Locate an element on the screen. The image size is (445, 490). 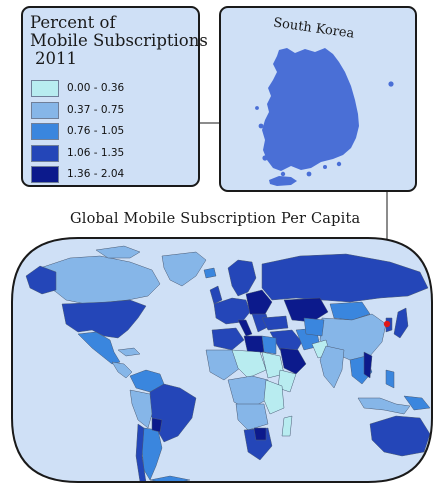
iceland-shape is located at coordinates (210, 273).